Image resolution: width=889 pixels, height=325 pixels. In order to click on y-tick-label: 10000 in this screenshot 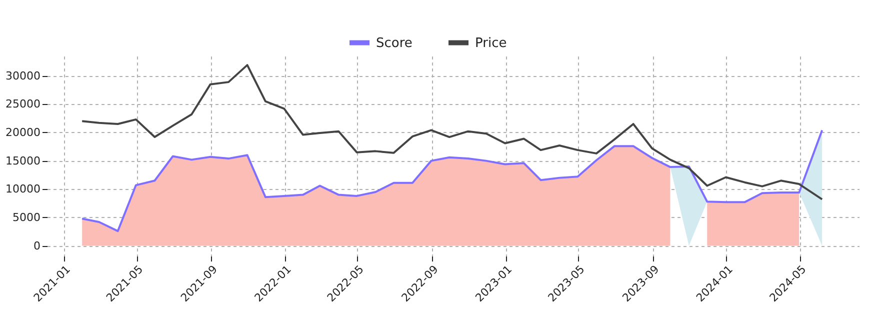, I will do `click(23, 189)`.